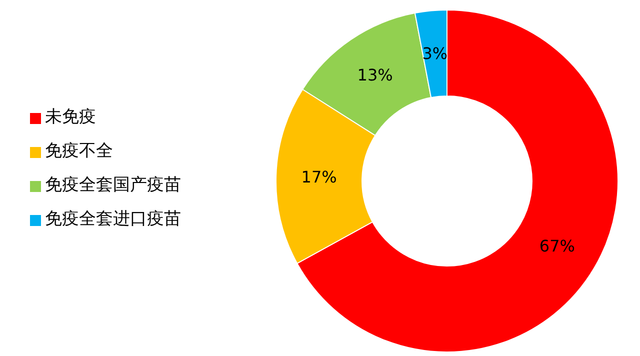 Image resolution: width=640 pixels, height=356 pixels. I want to click on legend-label: 免疫全套进口疫苗, so click(113, 219).